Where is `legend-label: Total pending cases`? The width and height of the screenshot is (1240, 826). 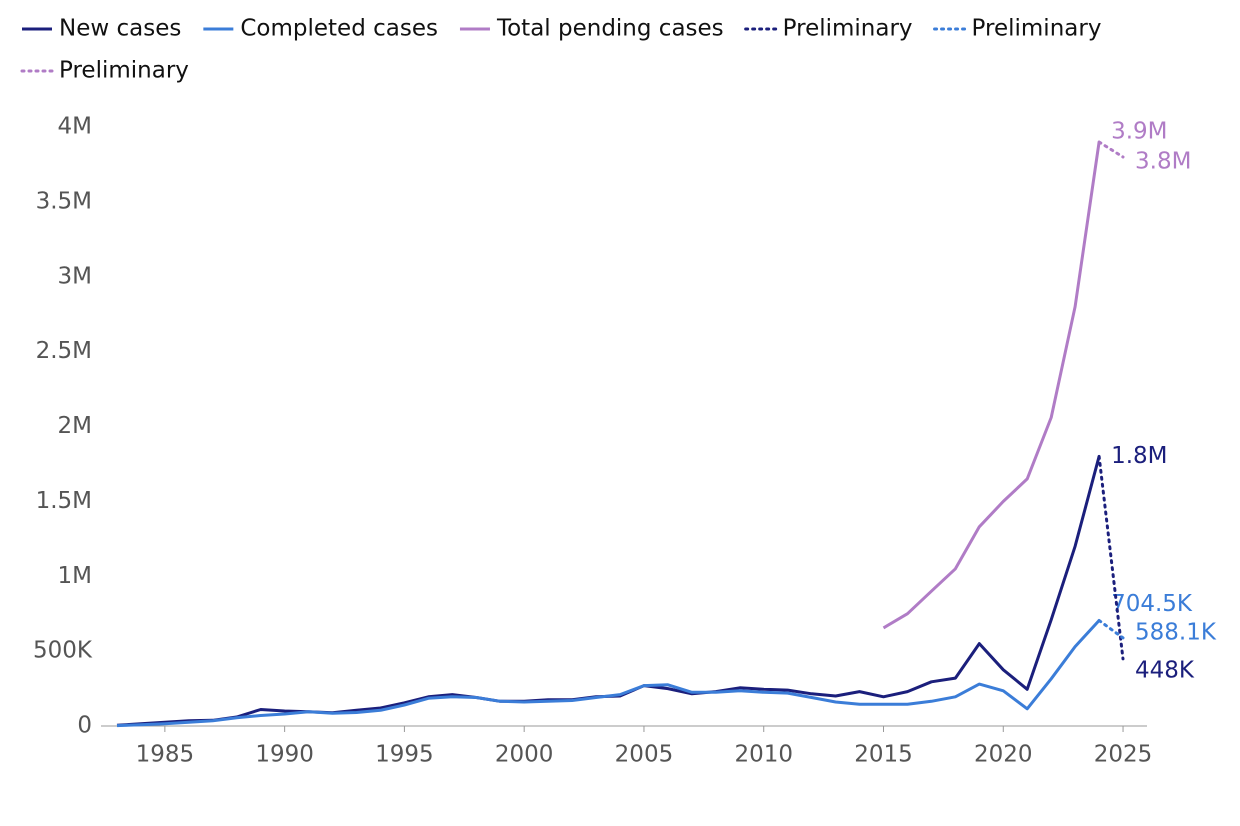 legend-label: Total pending cases is located at coordinates (610, 29).